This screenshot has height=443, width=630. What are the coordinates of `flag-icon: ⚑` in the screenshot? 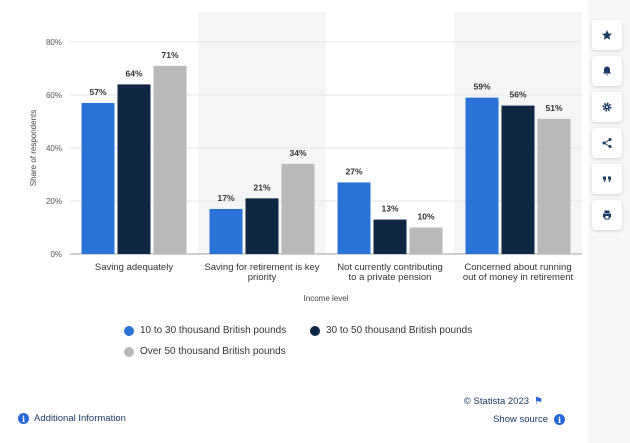 It's located at (538, 401).